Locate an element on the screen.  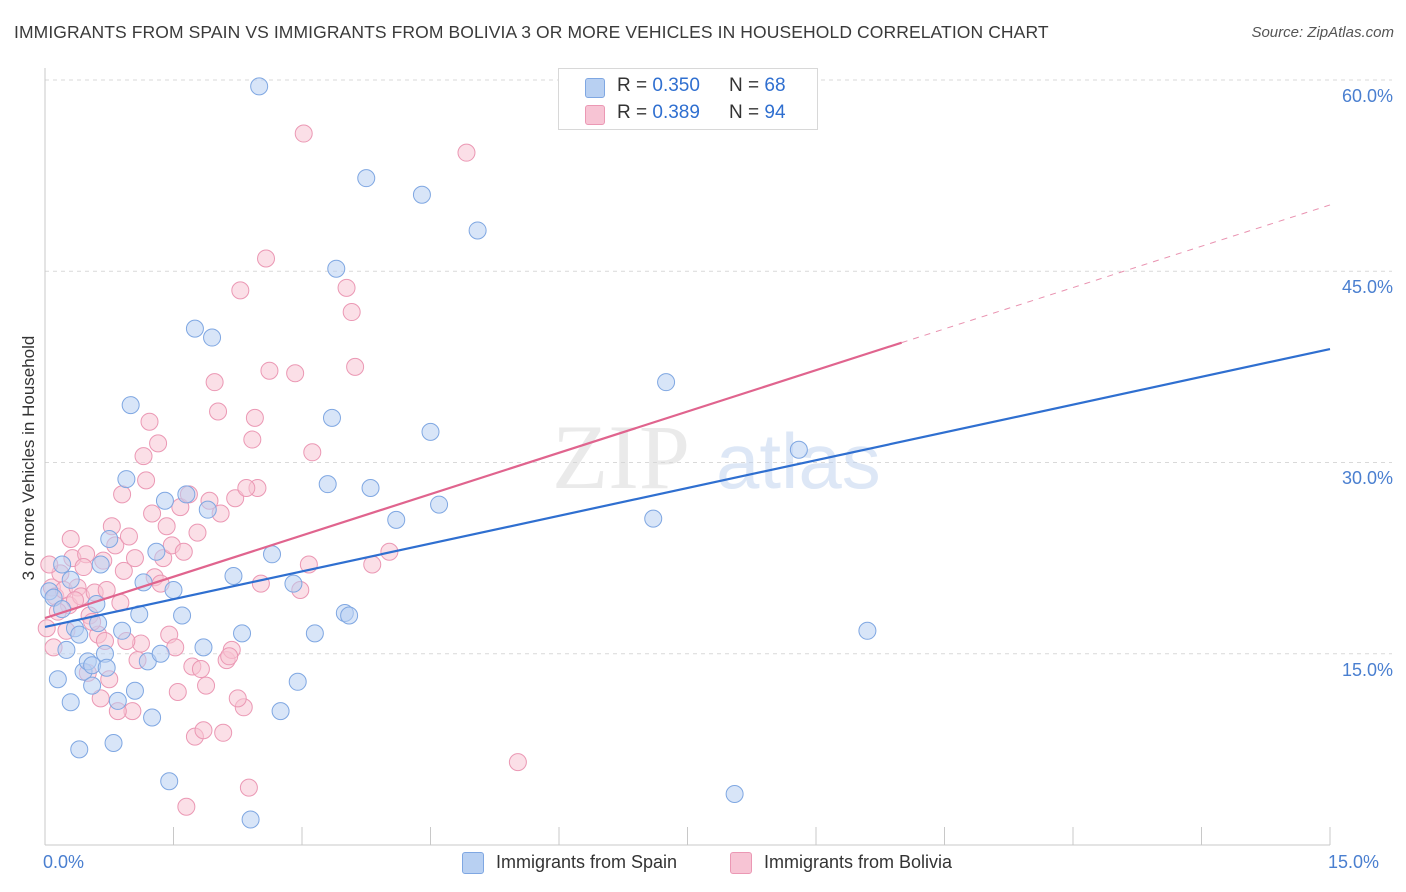
watermark-atlas: atlas is located at coordinates (798, 461).